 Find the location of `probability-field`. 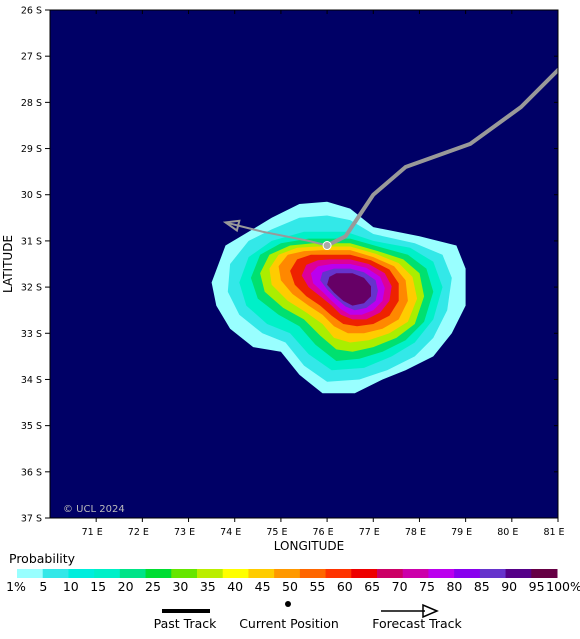

probability-field is located at coordinates (338, 297).